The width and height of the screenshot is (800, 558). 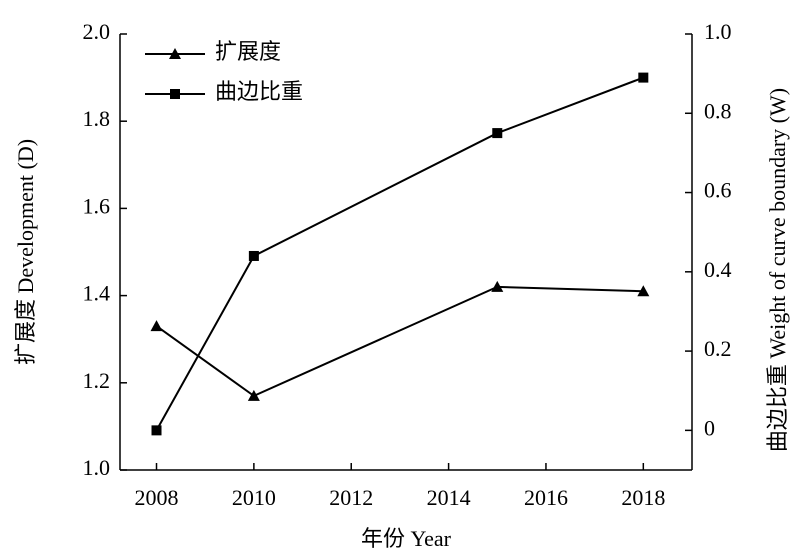 What do you see at coordinates (718, 348) in the screenshot?
I see `y2-tick-label: 0.2` at bounding box center [718, 348].